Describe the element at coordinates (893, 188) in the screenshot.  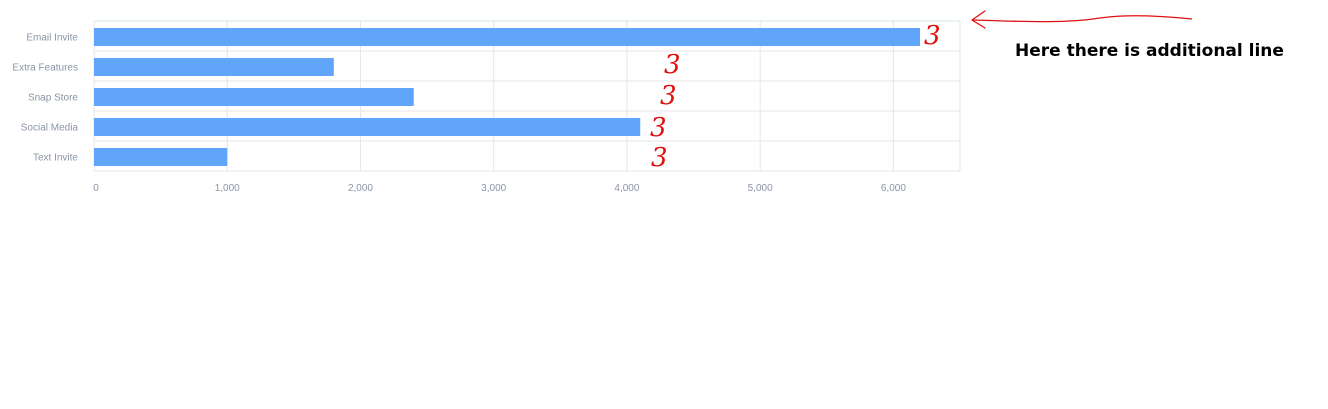
I see `x-tick-label: 6,000` at that location.